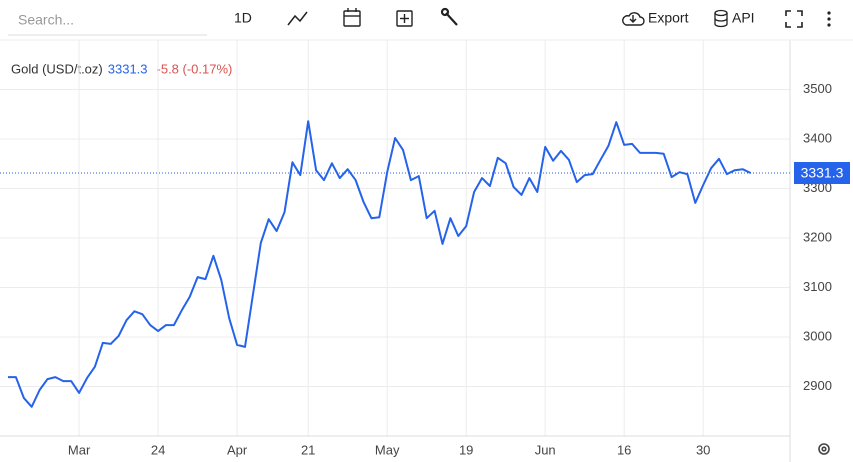  What do you see at coordinates (387, 449) in the screenshot?
I see `x-tick-label: May` at bounding box center [387, 449].